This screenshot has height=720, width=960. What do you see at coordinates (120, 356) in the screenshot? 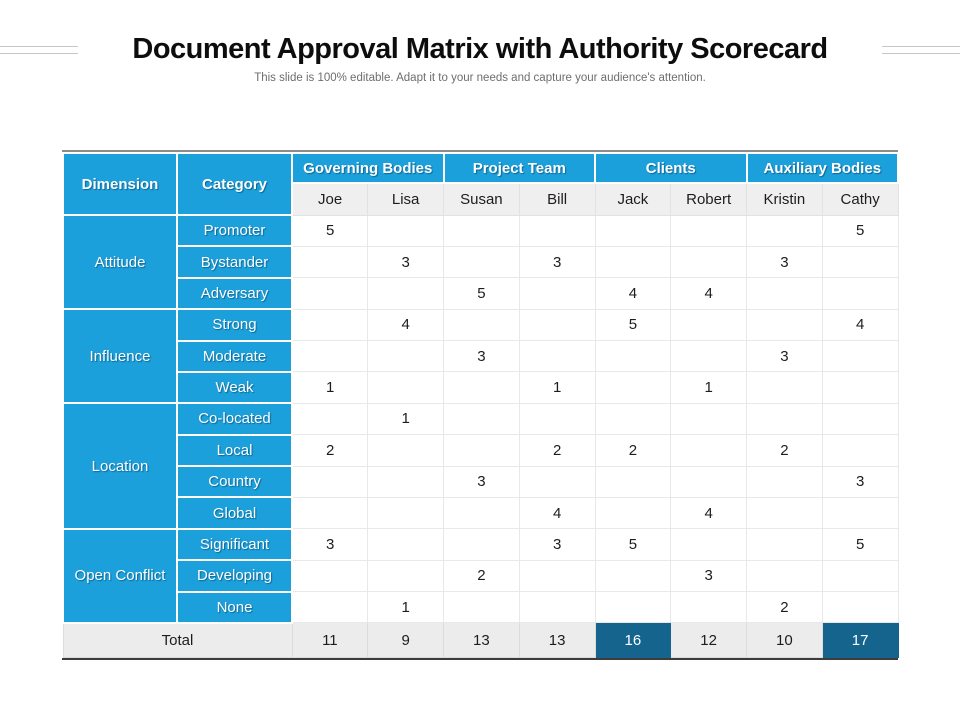
I see `dimension-cell-influence: Influence` at bounding box center [120, 356].